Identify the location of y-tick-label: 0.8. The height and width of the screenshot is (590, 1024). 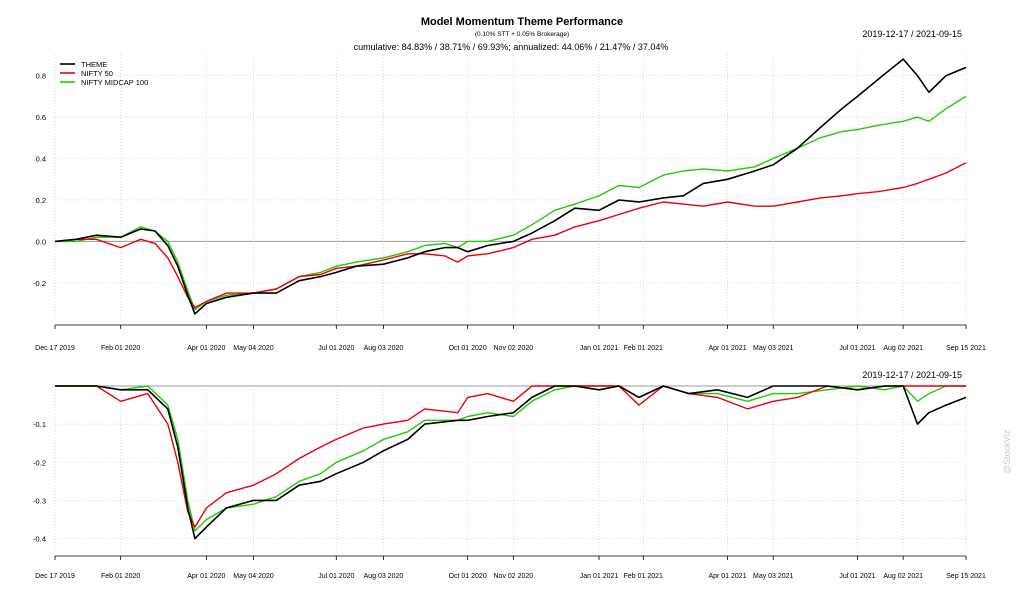
(41, 76).